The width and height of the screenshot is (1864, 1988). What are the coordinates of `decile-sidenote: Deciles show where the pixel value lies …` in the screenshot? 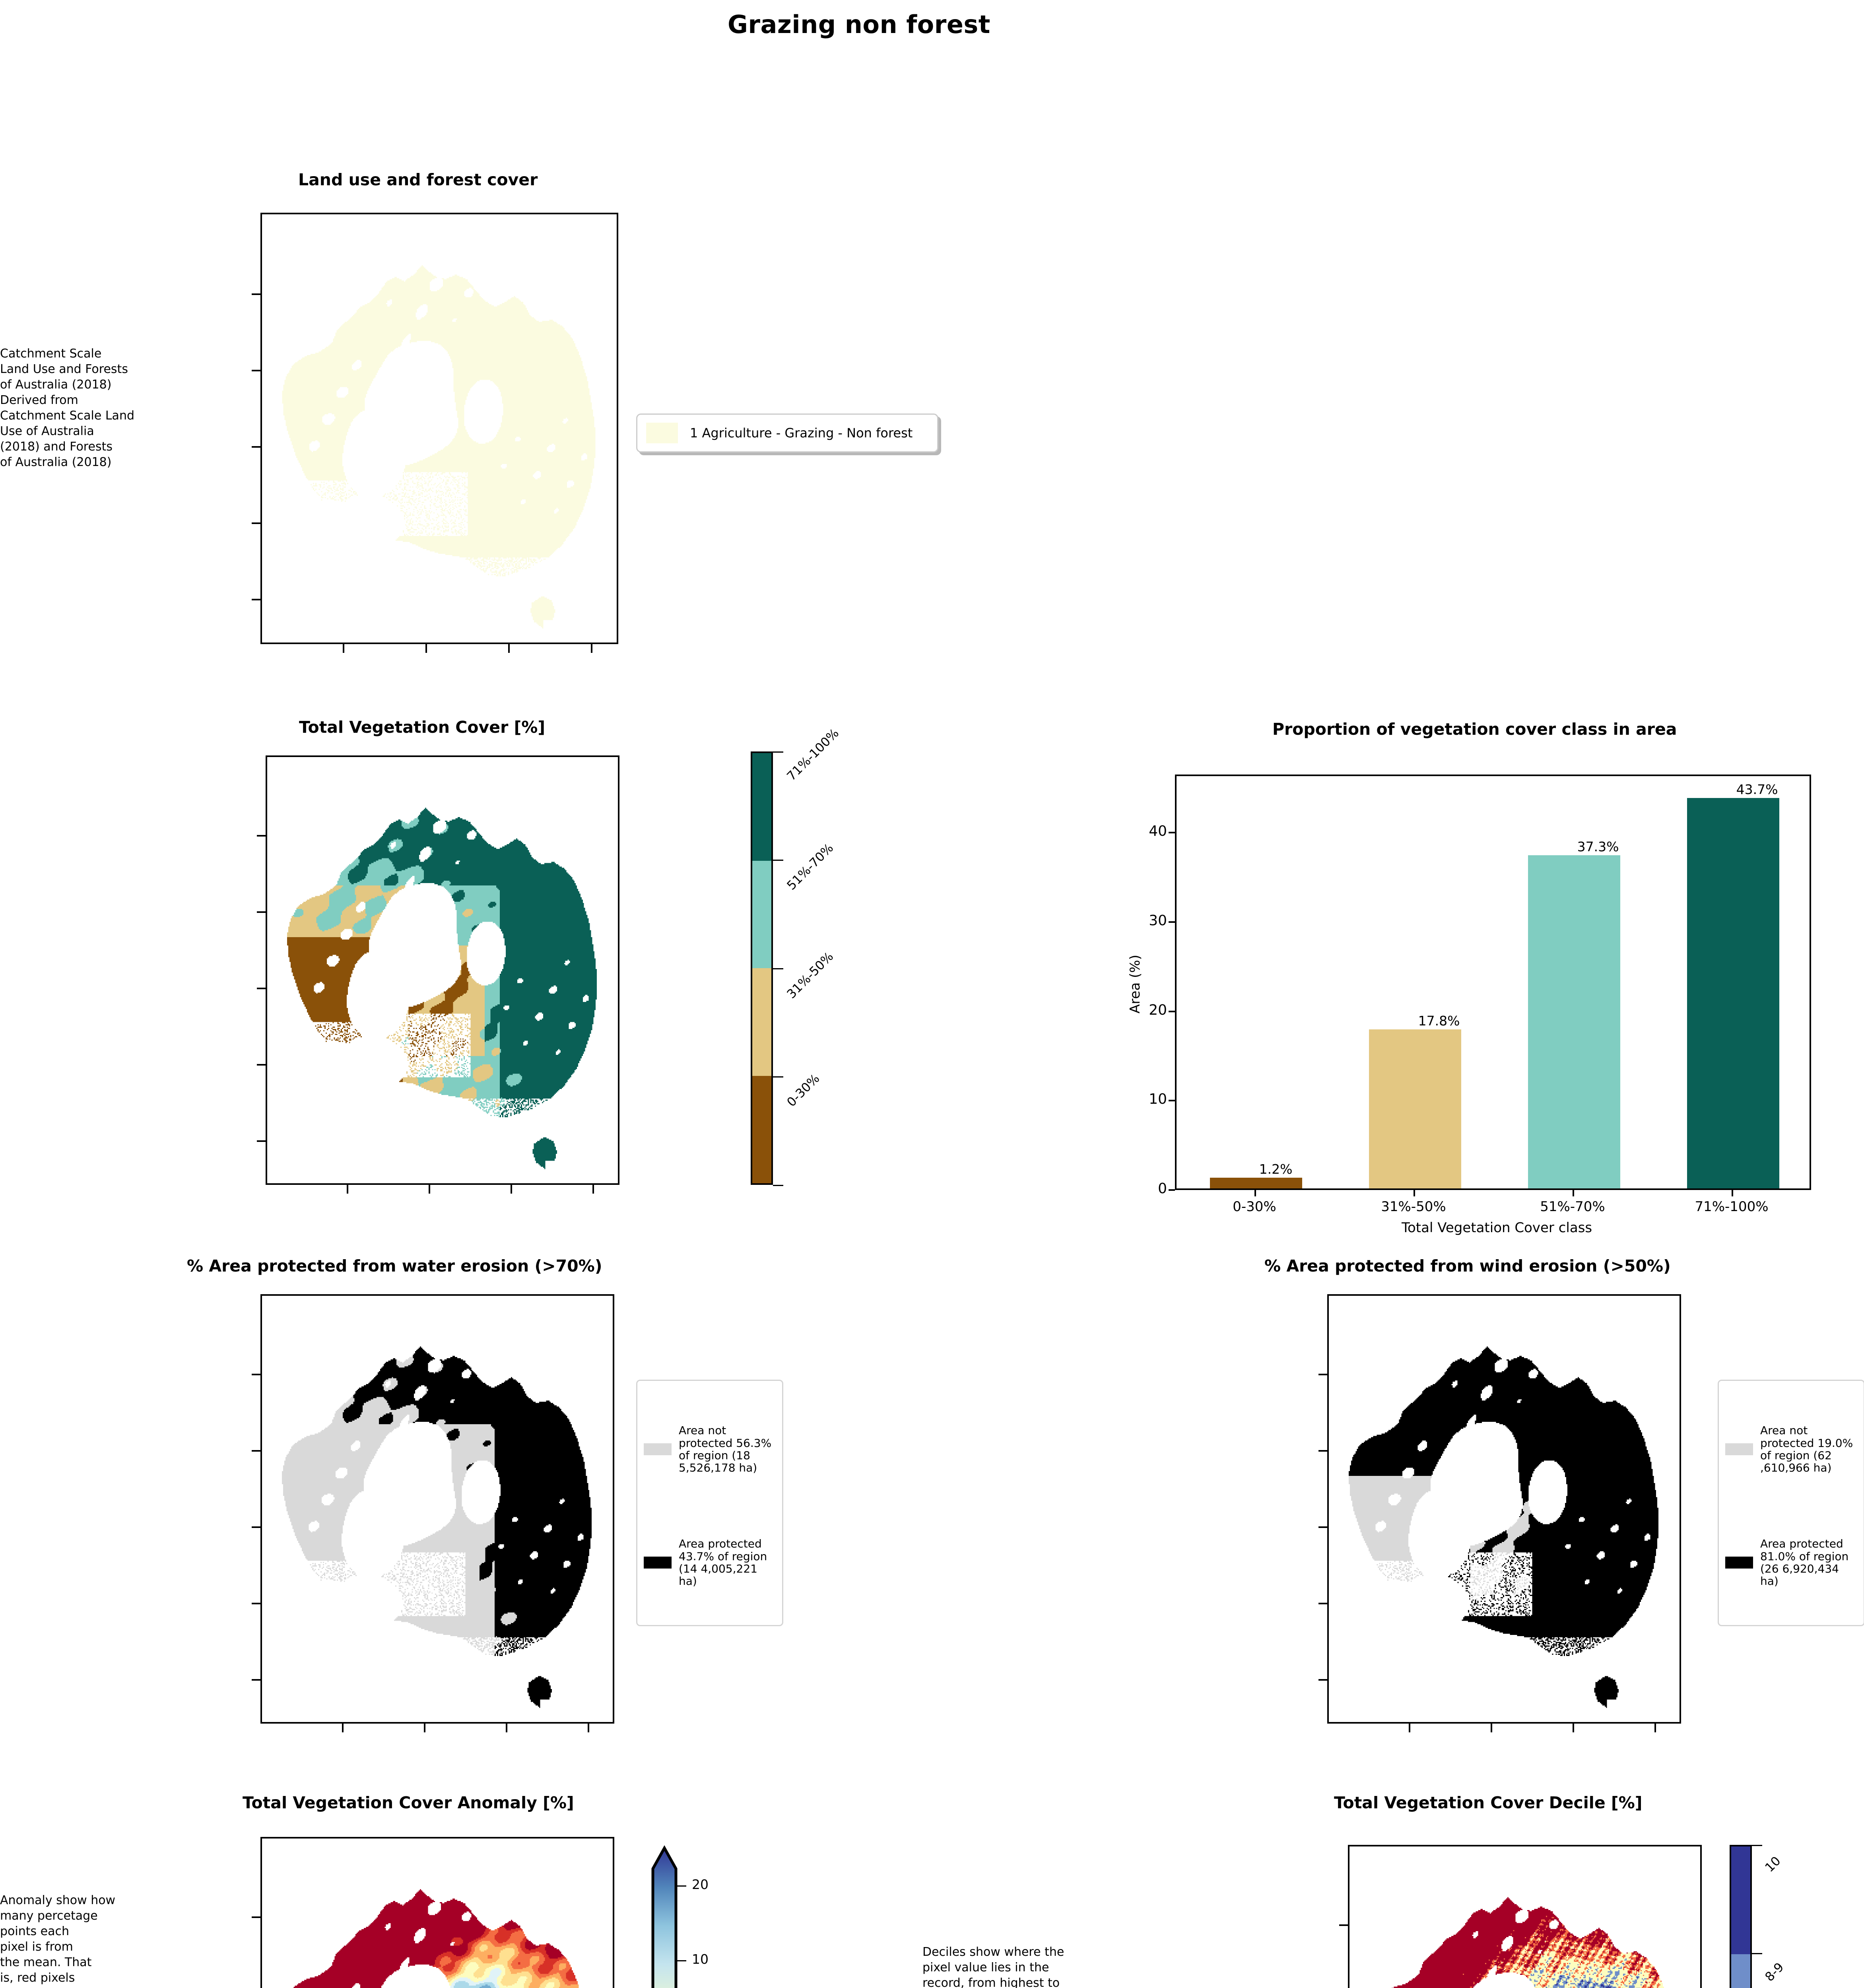 It's located at (993, 1966).